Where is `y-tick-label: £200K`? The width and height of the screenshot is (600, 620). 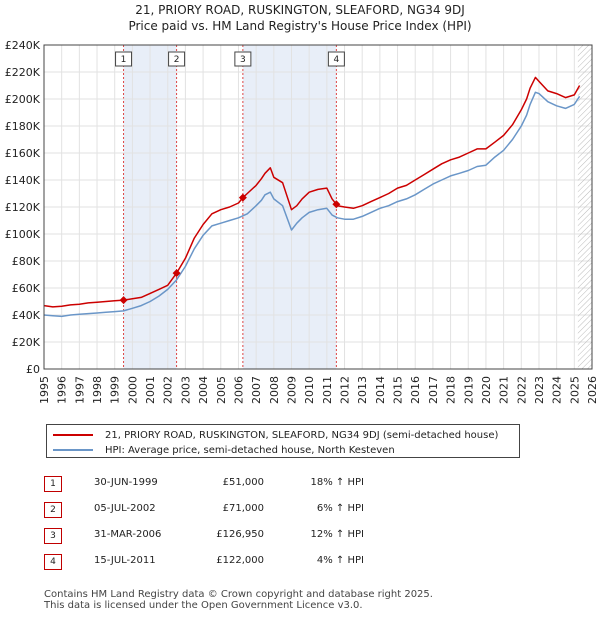
y-tick-label: £200K is located at coordinates (23, 99).